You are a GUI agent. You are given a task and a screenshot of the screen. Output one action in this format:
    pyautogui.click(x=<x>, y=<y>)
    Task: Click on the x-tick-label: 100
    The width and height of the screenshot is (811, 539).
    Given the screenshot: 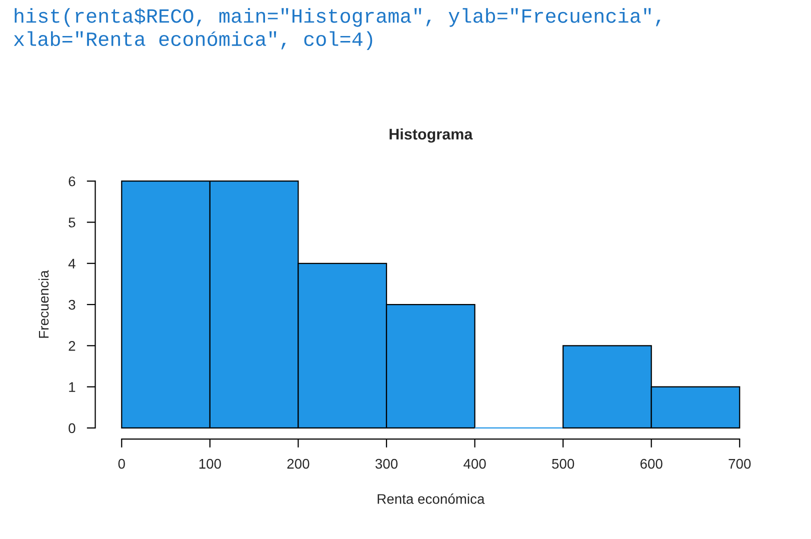 What is the action you would take?
    pyautogui.click(x=210, y=463)
    